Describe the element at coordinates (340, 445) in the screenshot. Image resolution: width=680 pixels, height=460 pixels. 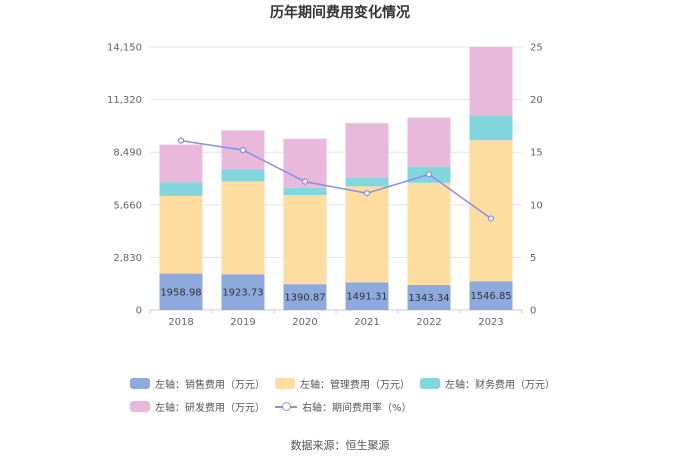
I see `source-text: 数据来源：恒生聚源` at that location.